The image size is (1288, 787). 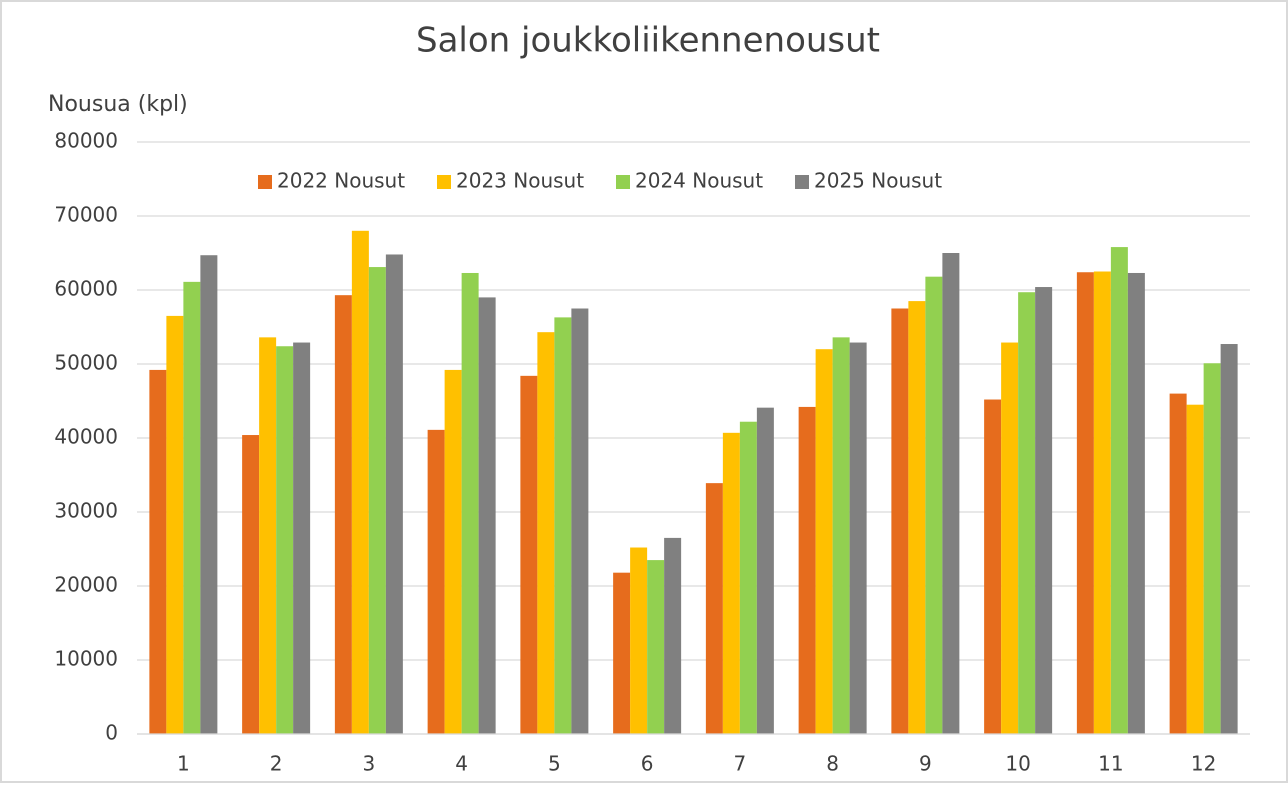 What do you see at coordinates (86, 585) in the screenshot?
I see `y-tick-label: 20000` at bounding box center [86, 585].